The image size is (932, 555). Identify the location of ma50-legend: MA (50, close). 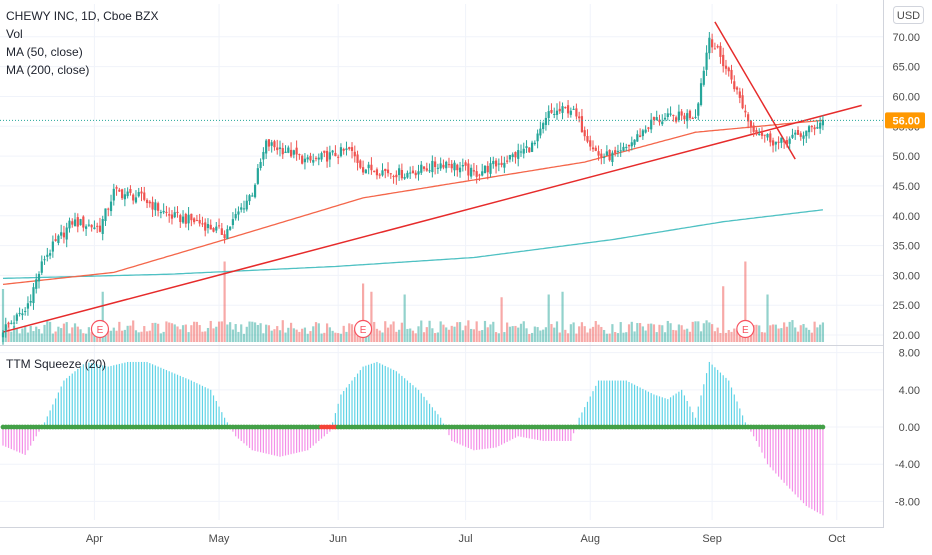
(44, 52).